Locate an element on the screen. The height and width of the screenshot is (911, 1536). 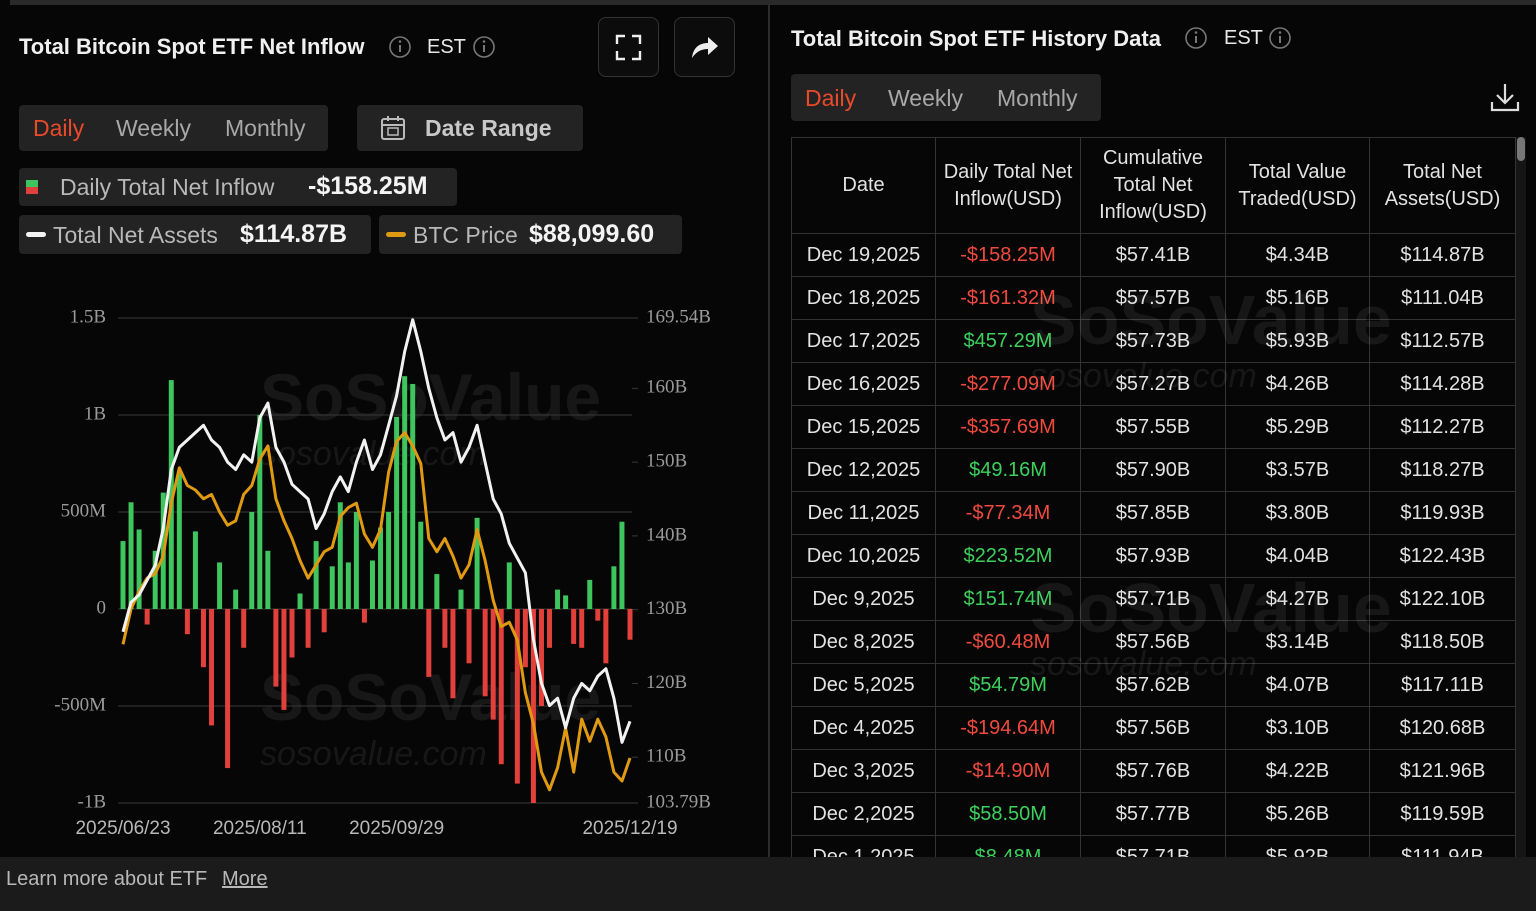
y2-tick-label: 110B is located at coordinates (666, 756).